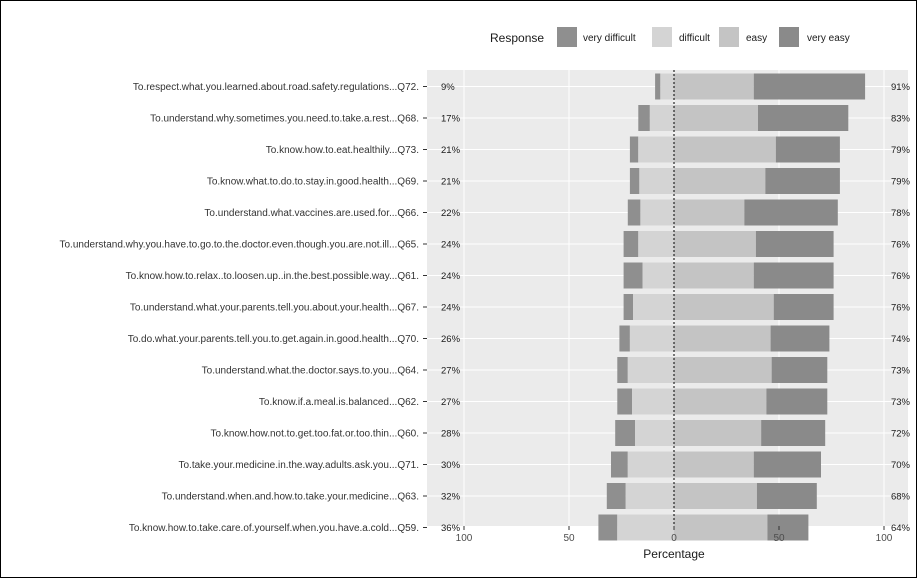 Image resolution: width=917 pixels, height=578 pixels. I want to click on left-percent: 28%, so click(451, 434).